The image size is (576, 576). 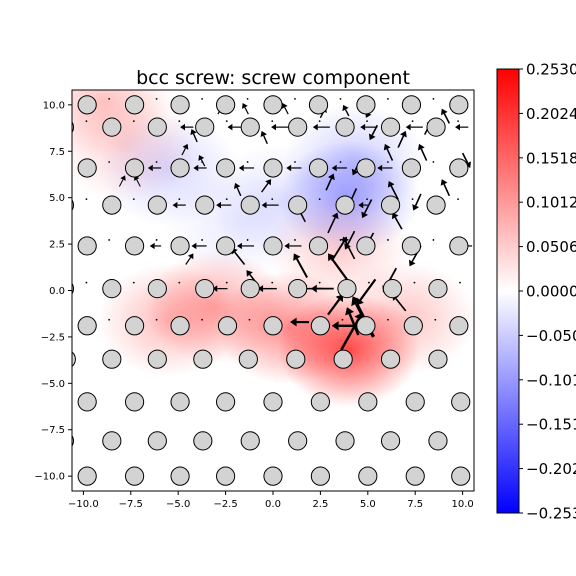 I want to click on y-axis: −10.0 −7.5 −5.0 −2.5 0.0 2.5 5.0 7.5 10.0, so click(x=53, y=291).